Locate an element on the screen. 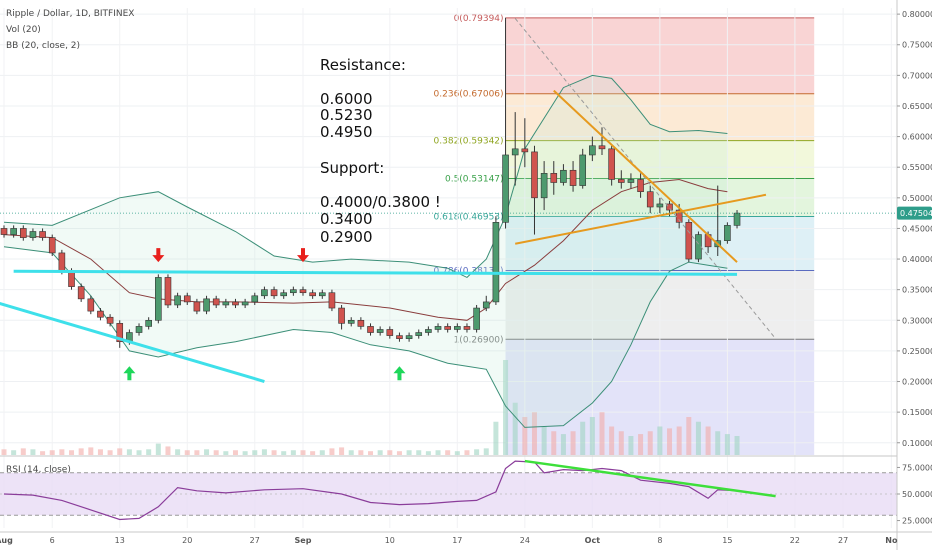  rsi-axis-label: 50.0000 is located at coordinates (917, 494).